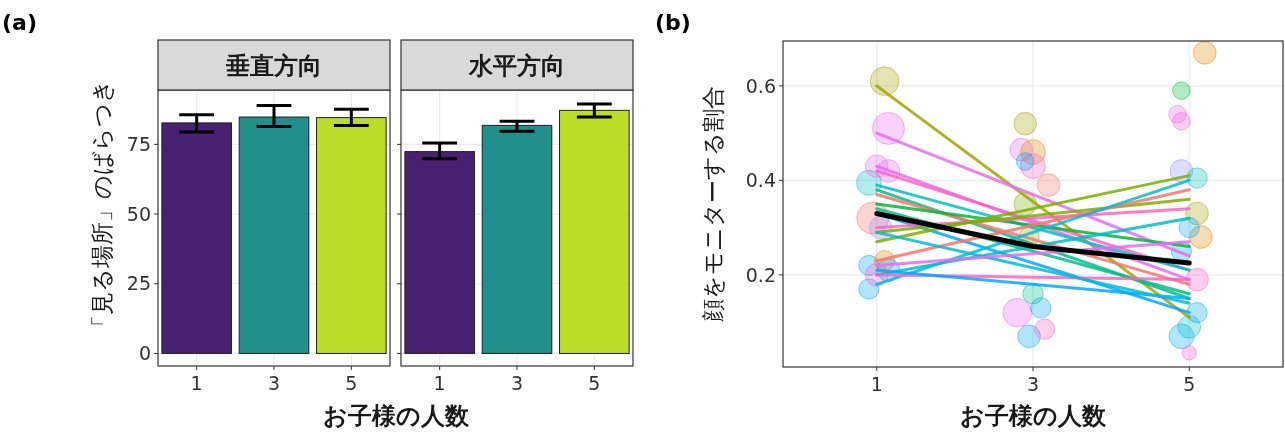 Image resolution: width=1285 pixels, height=439 pixels. Describe the element at coordinates (713, 204) in the screenshot. I see `y-axis-title: 顔をモニターする割合` at that location.